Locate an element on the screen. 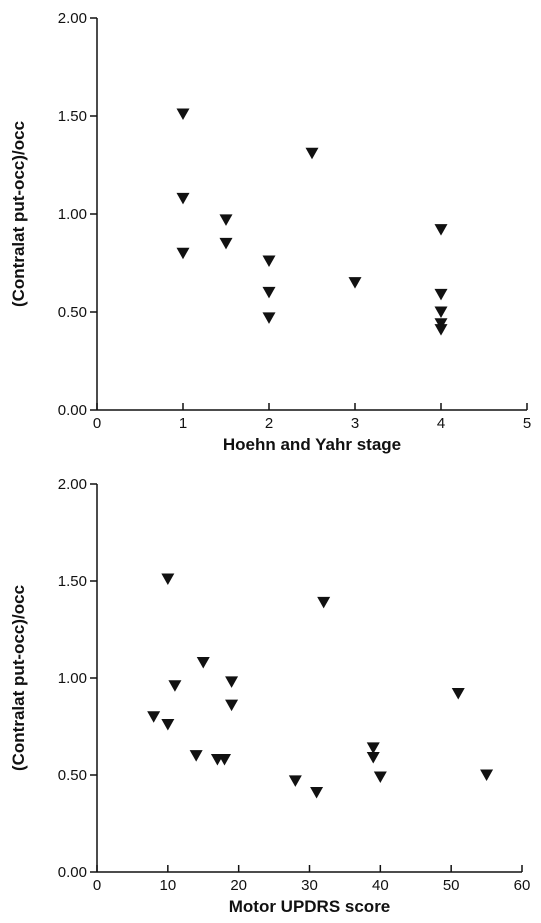 The image size is (541, 923). x-tick-label: 5 is located at coordinates (527, 423).